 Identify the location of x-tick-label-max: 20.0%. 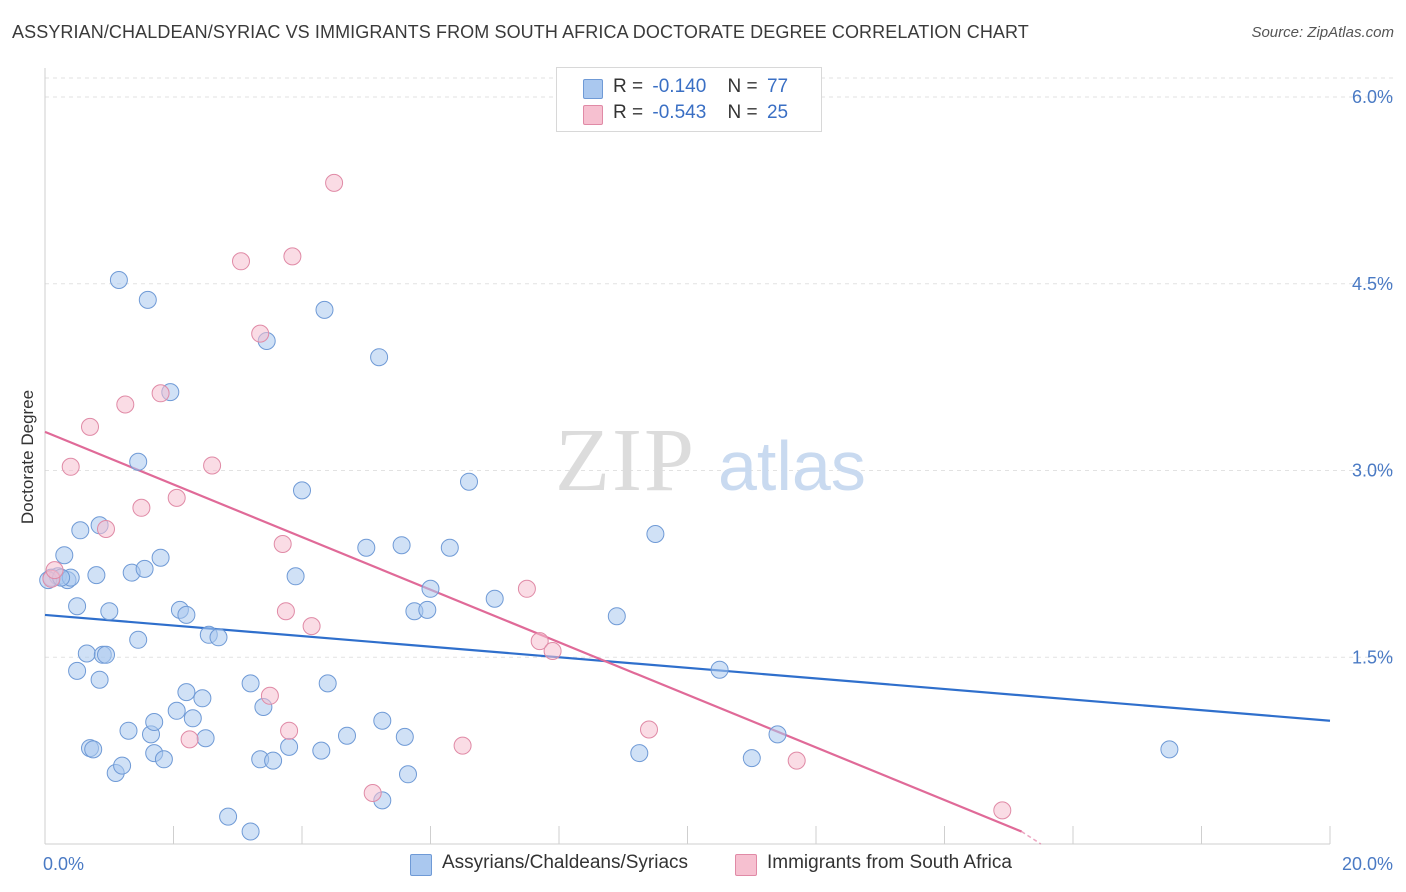
(1367, 864).